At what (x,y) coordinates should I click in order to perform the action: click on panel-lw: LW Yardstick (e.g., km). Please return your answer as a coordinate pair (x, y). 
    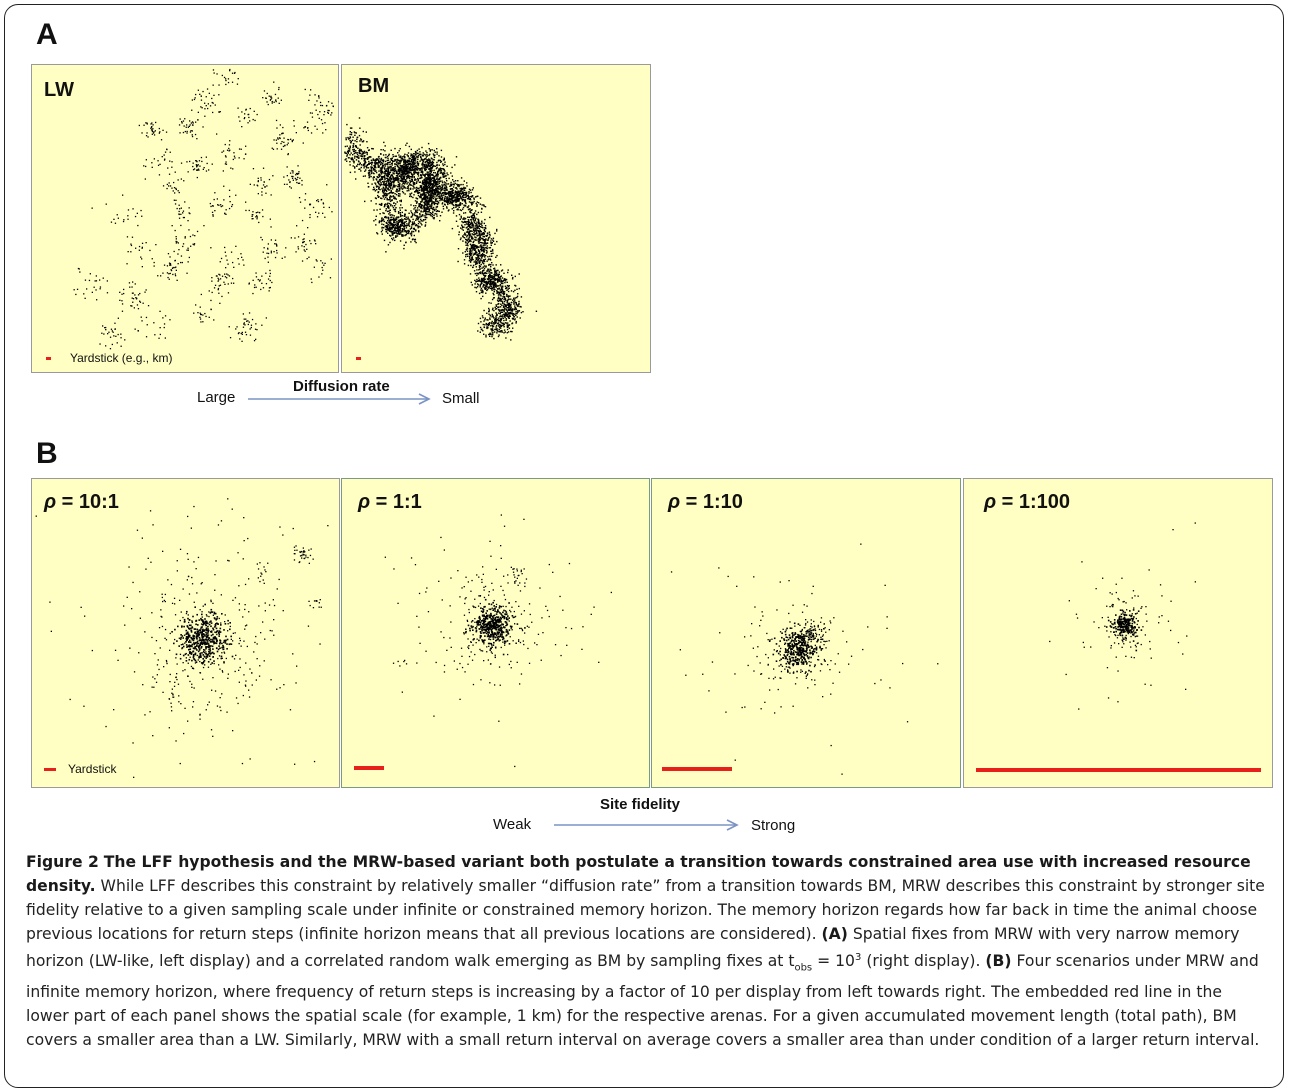
    Looking at the image, I should click on (185, 218).